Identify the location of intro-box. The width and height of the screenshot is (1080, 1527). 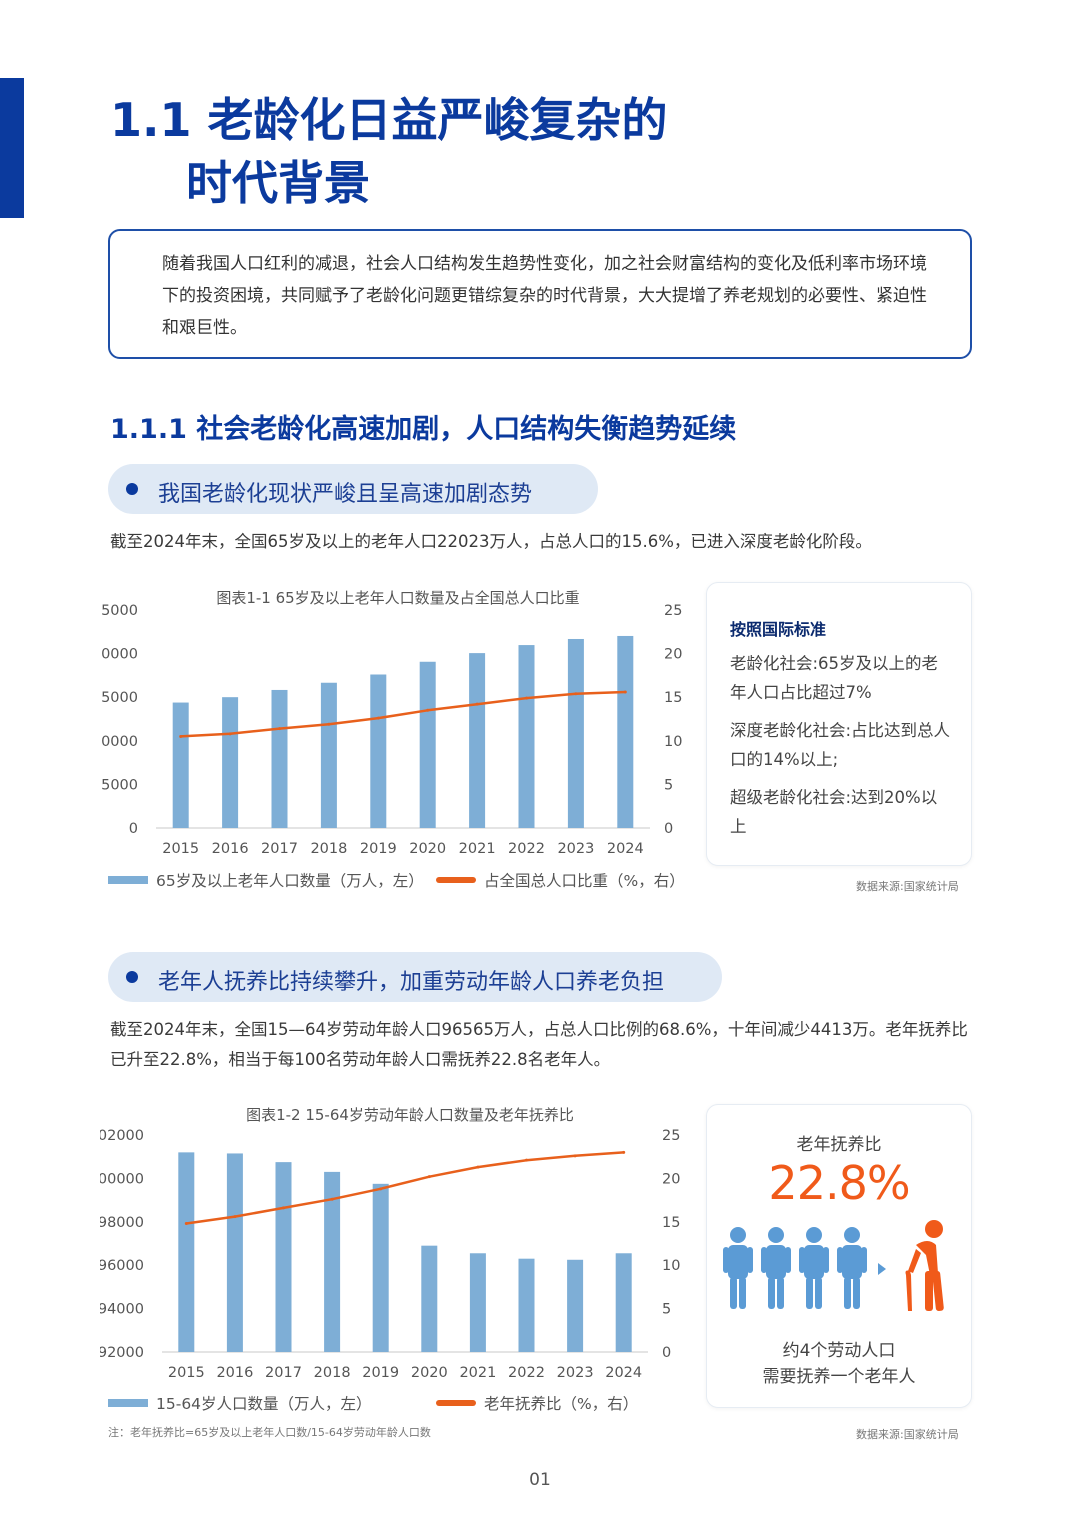
(540, 294).